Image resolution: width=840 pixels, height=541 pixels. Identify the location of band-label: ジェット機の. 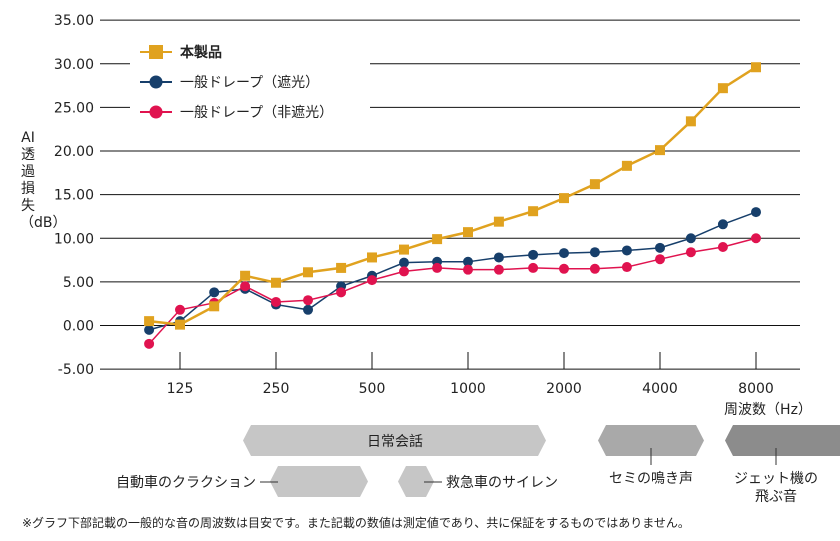
(776, 479).